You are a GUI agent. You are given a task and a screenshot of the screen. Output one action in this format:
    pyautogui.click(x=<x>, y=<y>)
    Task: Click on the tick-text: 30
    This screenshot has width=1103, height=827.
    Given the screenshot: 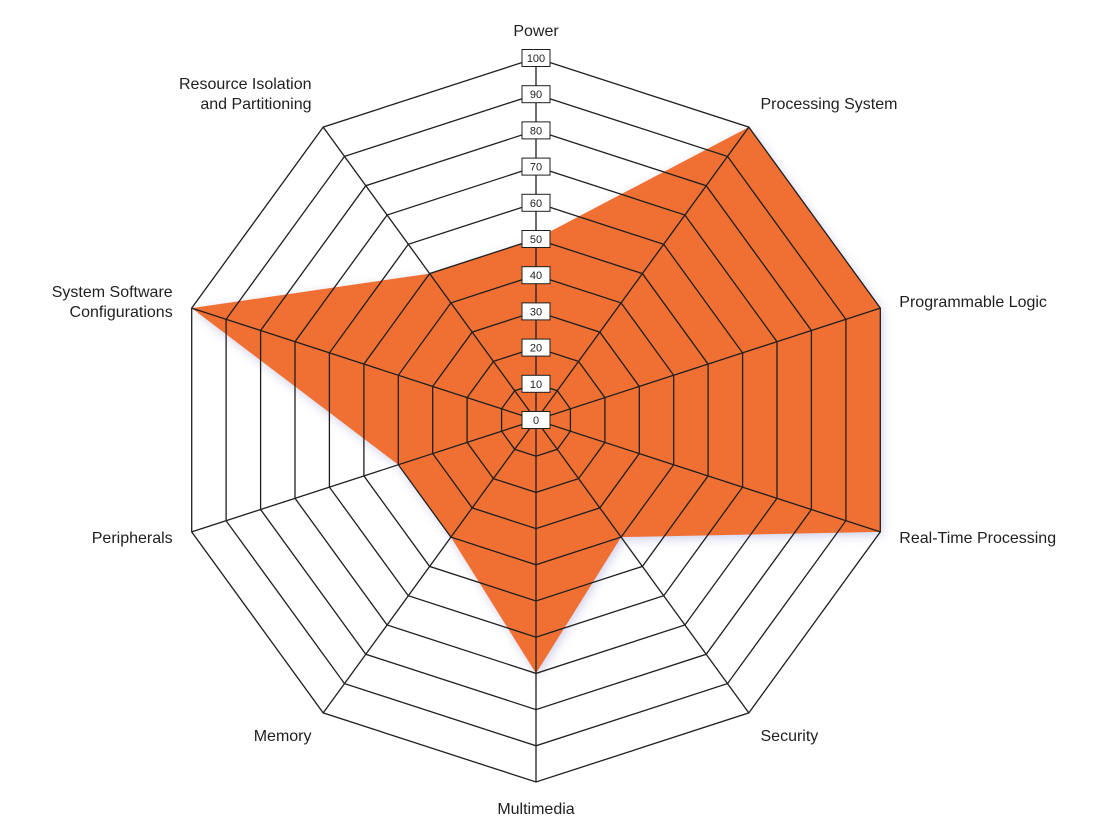 What is the action you would take?
    pyautogui.click(x=536, y=312)
    